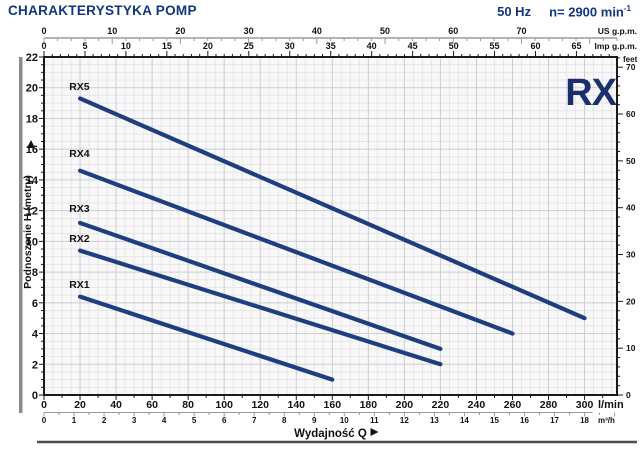 This screenshot has width=640, height=451. I want to click on svg-text: 300, so click(585, 405).